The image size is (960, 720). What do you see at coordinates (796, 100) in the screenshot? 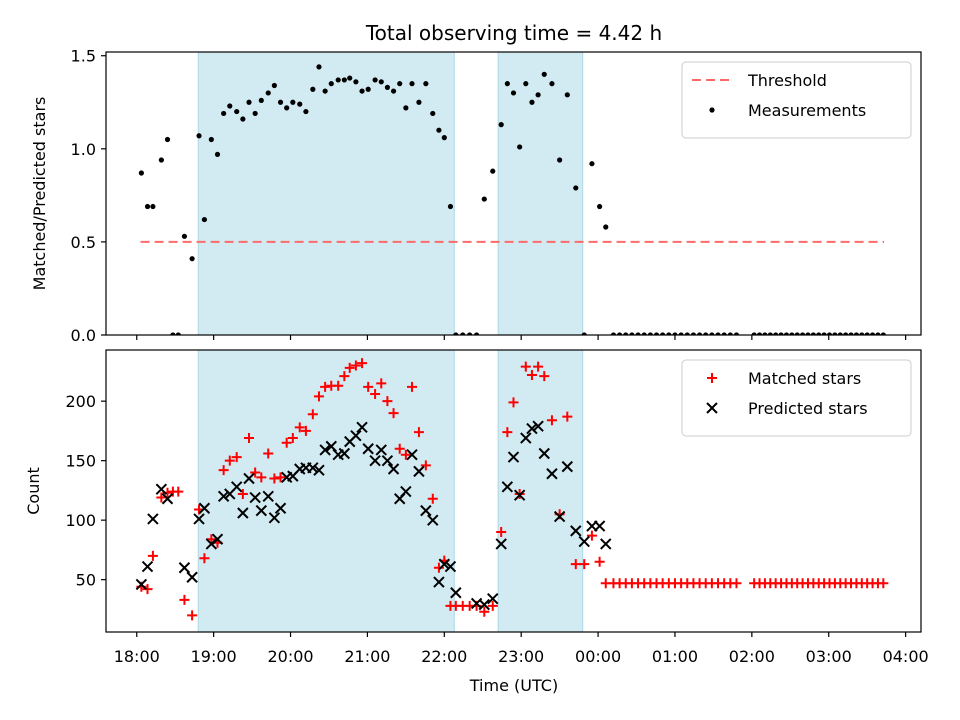
I see `top-legend: Threshold Measurements` at bounding box center [796, 100].